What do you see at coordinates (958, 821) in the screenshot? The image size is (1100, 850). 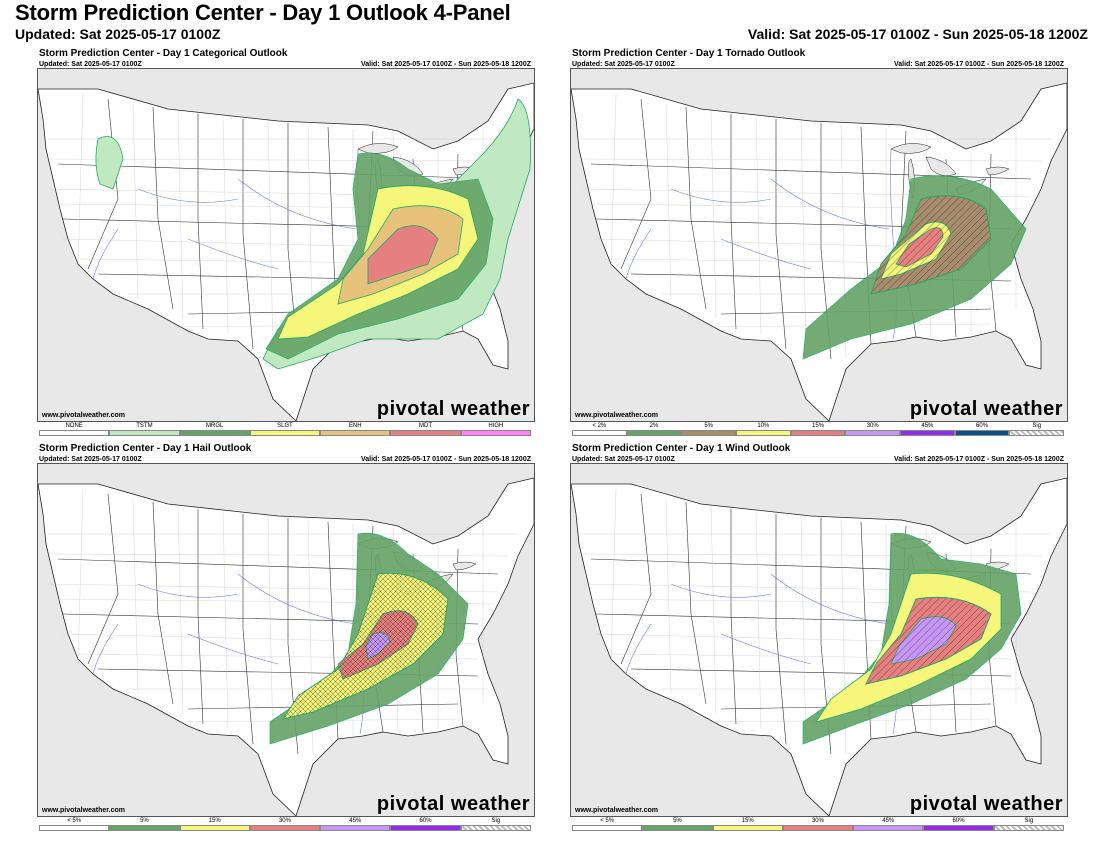 I see `legend-label: 60%` at bounding box center [958, 821].